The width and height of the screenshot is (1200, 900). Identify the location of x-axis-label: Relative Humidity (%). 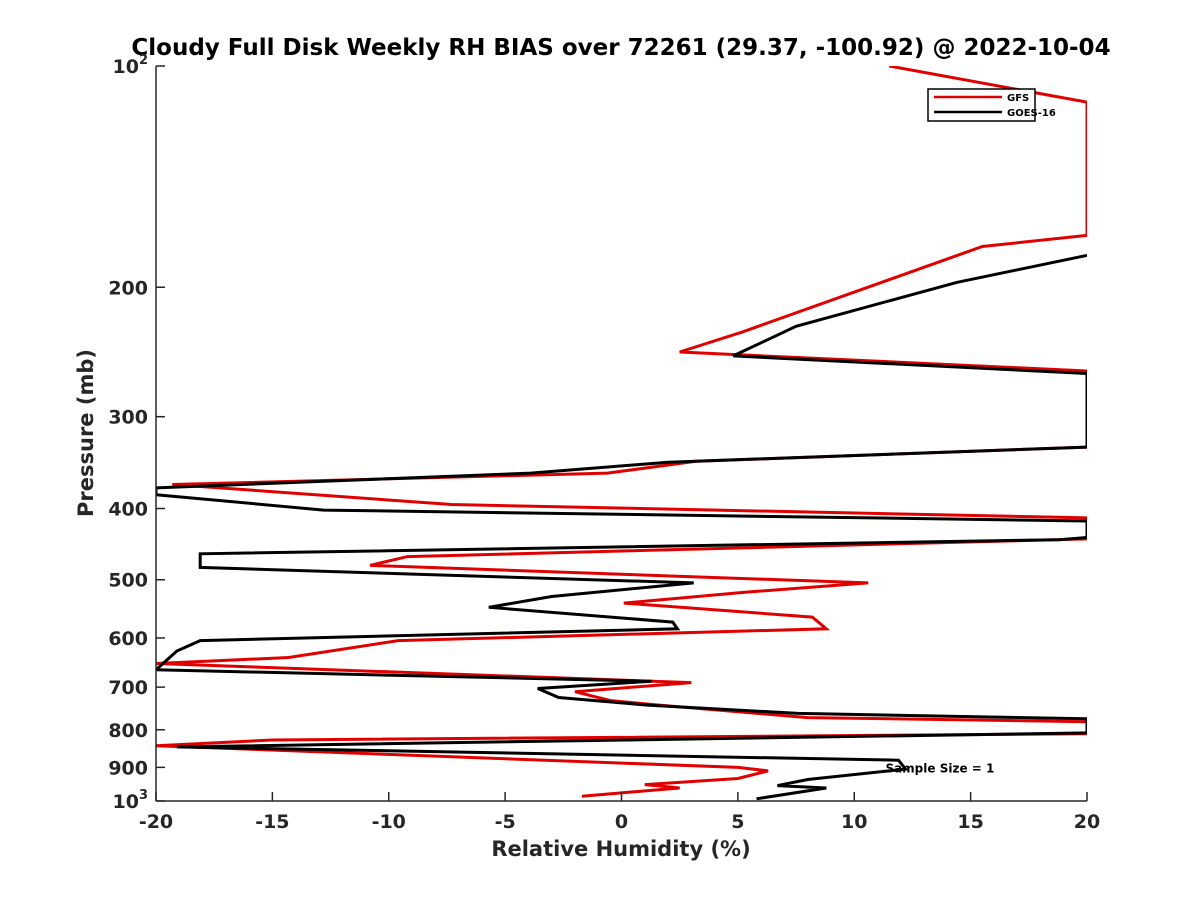
(620, 849).